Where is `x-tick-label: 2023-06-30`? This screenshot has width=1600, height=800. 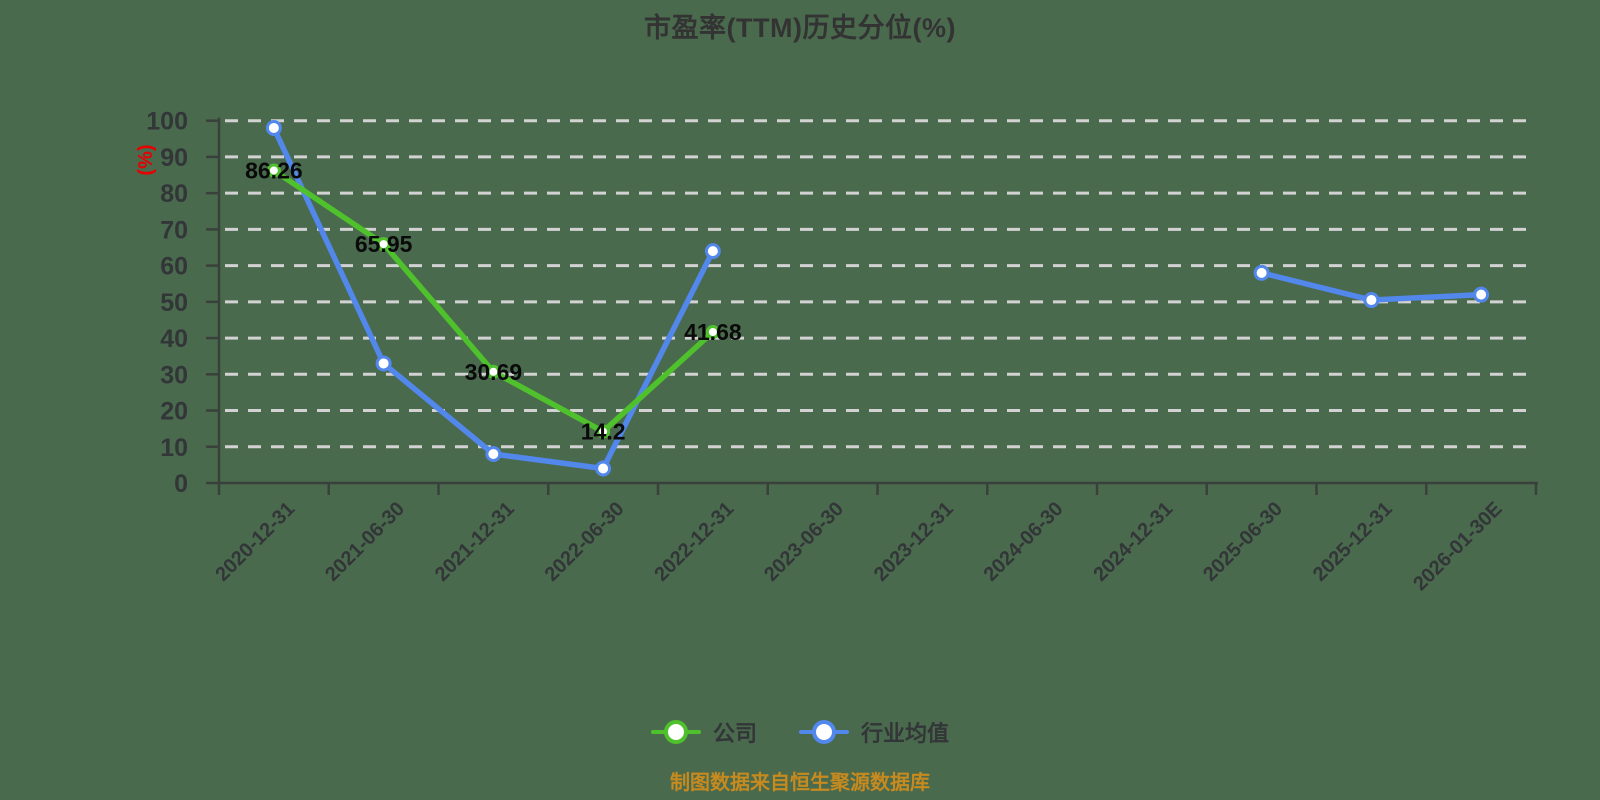 x-tick-label: 2023-06-30 is located at coordinates (804, 542).